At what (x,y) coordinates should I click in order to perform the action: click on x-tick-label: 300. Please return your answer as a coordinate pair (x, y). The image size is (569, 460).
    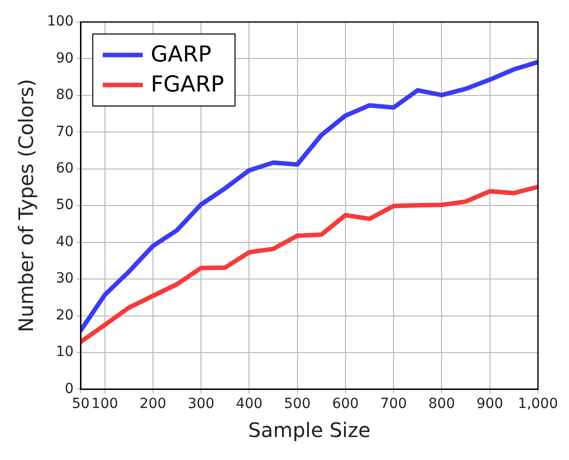
    Looking at the image, I should click on (201, 404).